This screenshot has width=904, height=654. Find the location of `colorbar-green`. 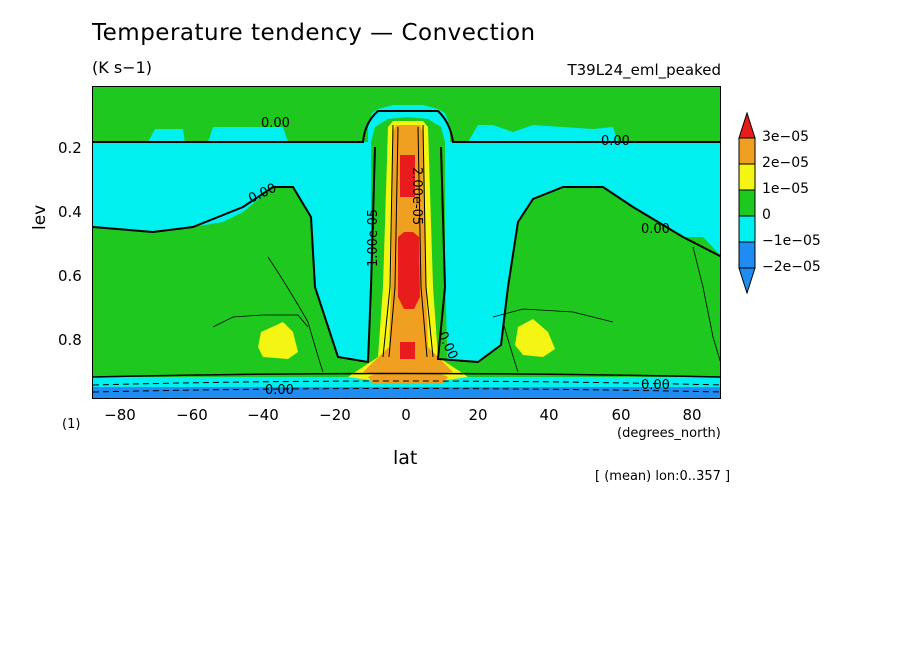

colorbar-green is located at coordinates (747, 203).